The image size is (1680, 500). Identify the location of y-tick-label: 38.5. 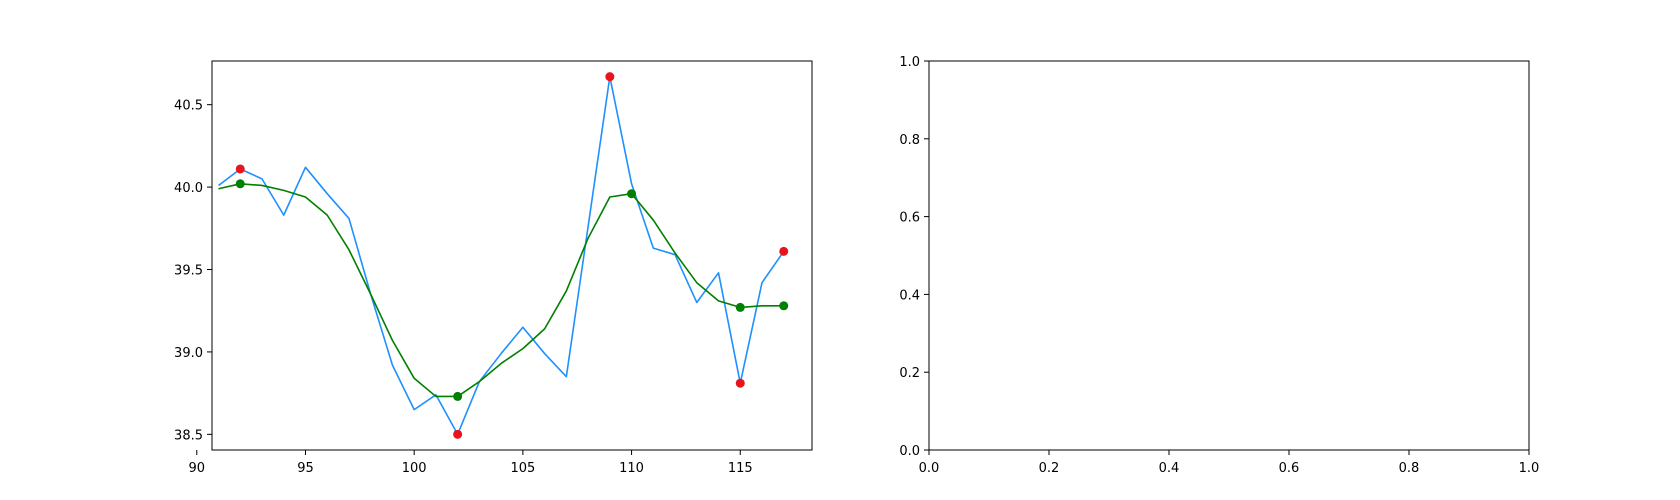
(188, 435).